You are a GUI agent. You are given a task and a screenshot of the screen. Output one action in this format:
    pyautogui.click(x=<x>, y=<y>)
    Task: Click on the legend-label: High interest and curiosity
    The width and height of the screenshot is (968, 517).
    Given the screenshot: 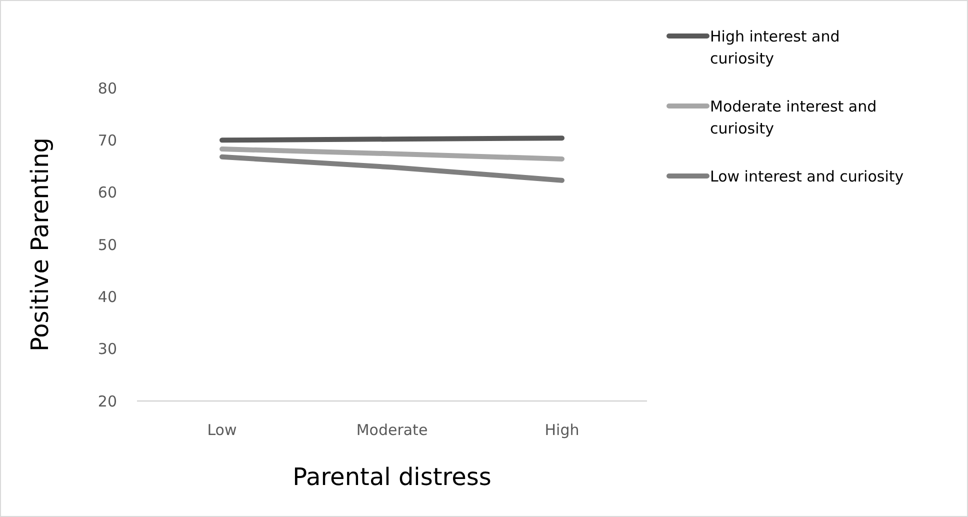 What is the action you would take?
    pyautogui.click(x=775, y=47)
    